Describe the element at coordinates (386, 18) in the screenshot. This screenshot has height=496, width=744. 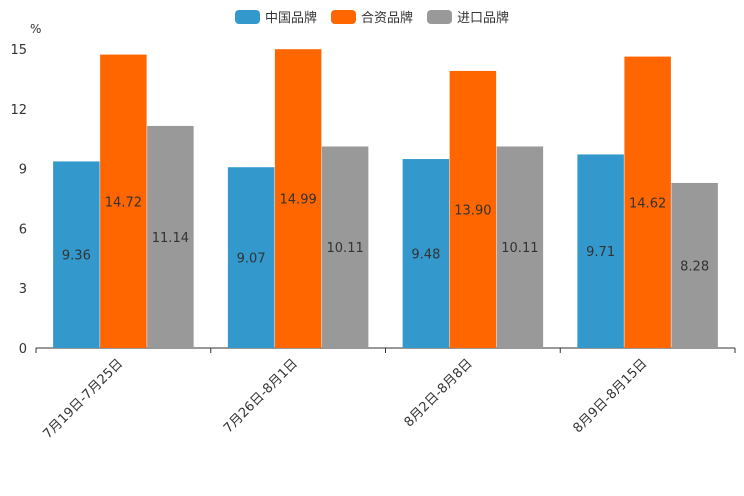
I see `legend-label-joint: 合资品牌` at that location.